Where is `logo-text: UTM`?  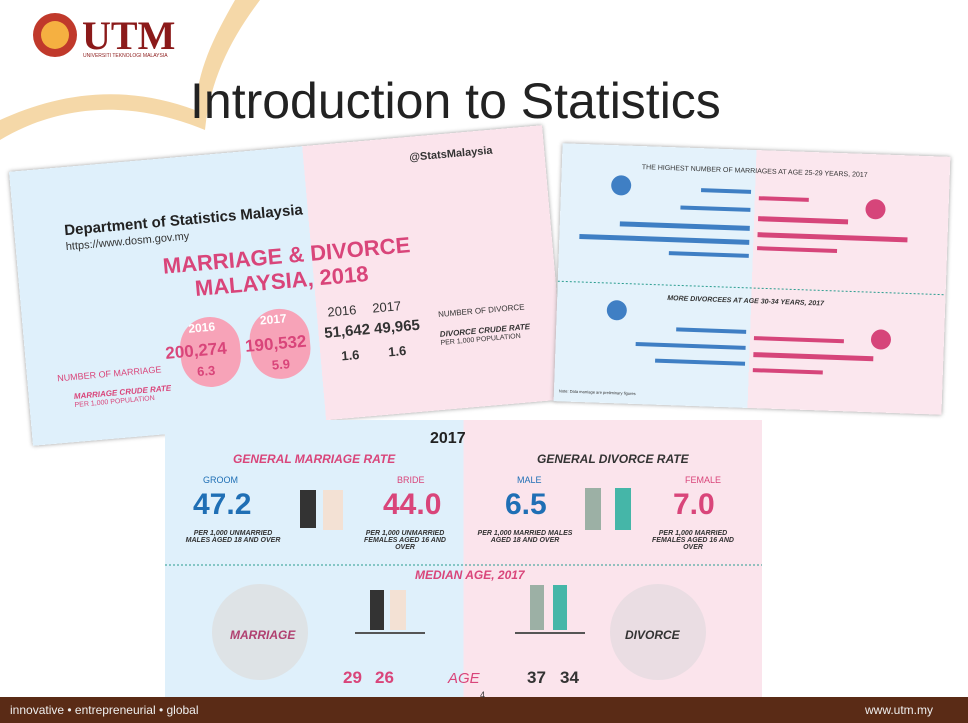 logo-text: UTM is located at coordinates (129, 35).